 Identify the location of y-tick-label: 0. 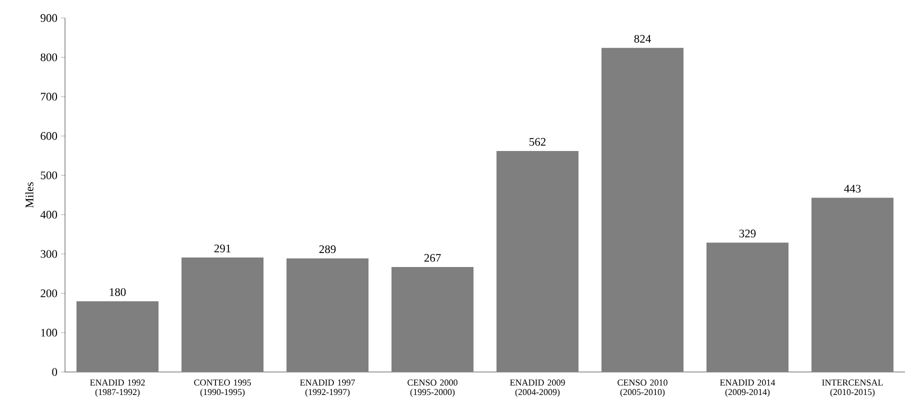
(55, 372).